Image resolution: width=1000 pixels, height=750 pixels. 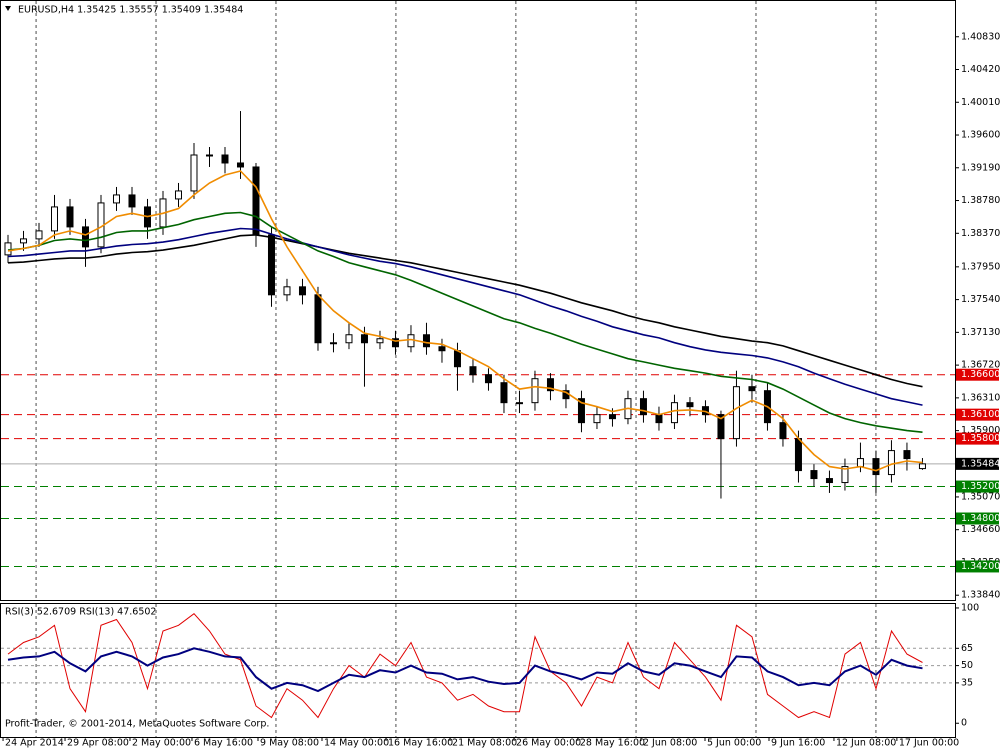 What do you see at coordinates (98, 743) in the screenshot?
I see `x-tick-label: 29 Apr 08:00` at bounding box center [98, 743].